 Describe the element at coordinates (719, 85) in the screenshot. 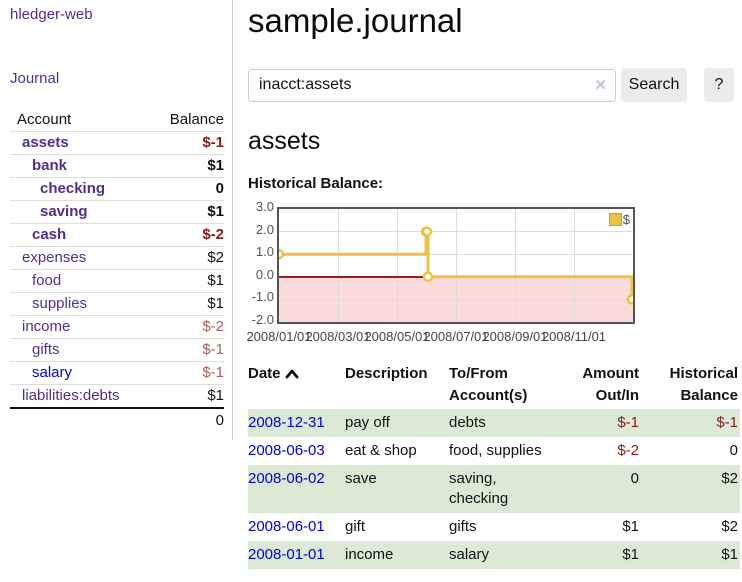

I see `help-button: ?` at that location.